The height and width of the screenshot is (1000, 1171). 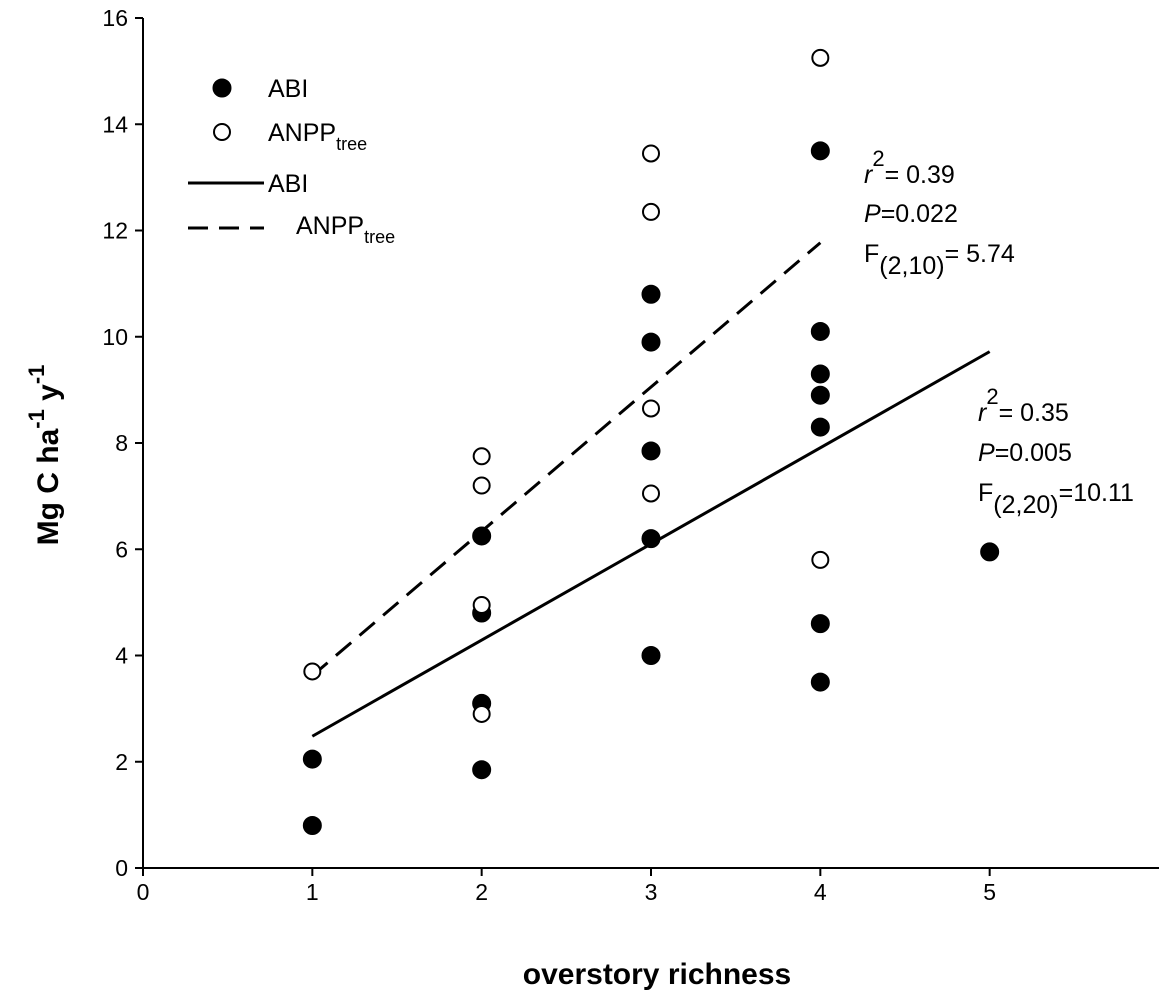 What do you see at coordinates (222, 132) in the screenshot?
I see `legend-anpp-marker` at bounding box center [222, 132].